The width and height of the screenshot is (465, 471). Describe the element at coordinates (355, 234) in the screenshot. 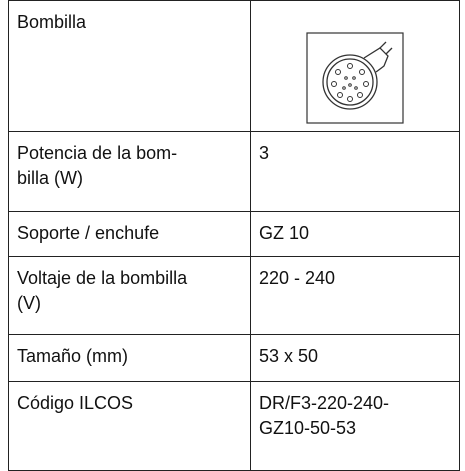

I see `table-cell: GZ 10` at that location.